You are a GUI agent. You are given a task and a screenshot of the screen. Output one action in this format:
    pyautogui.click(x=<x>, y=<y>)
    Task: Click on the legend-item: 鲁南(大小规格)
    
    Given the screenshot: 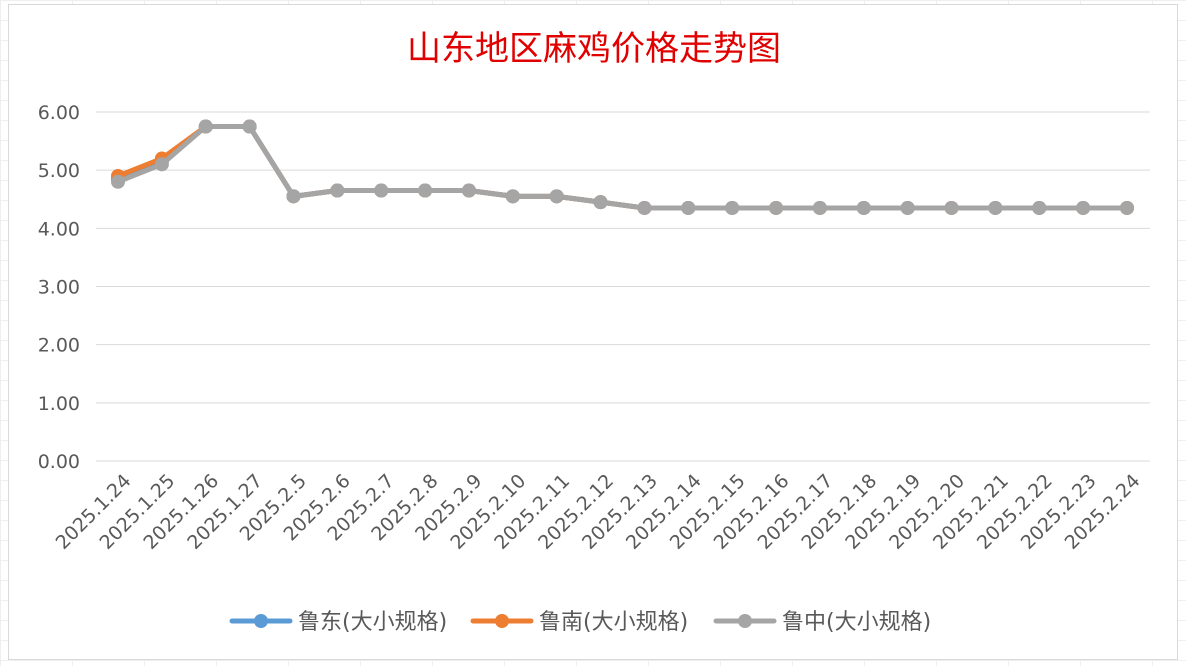 What is the action you would take?
    pyautogui.click(x=579, y=622)
    